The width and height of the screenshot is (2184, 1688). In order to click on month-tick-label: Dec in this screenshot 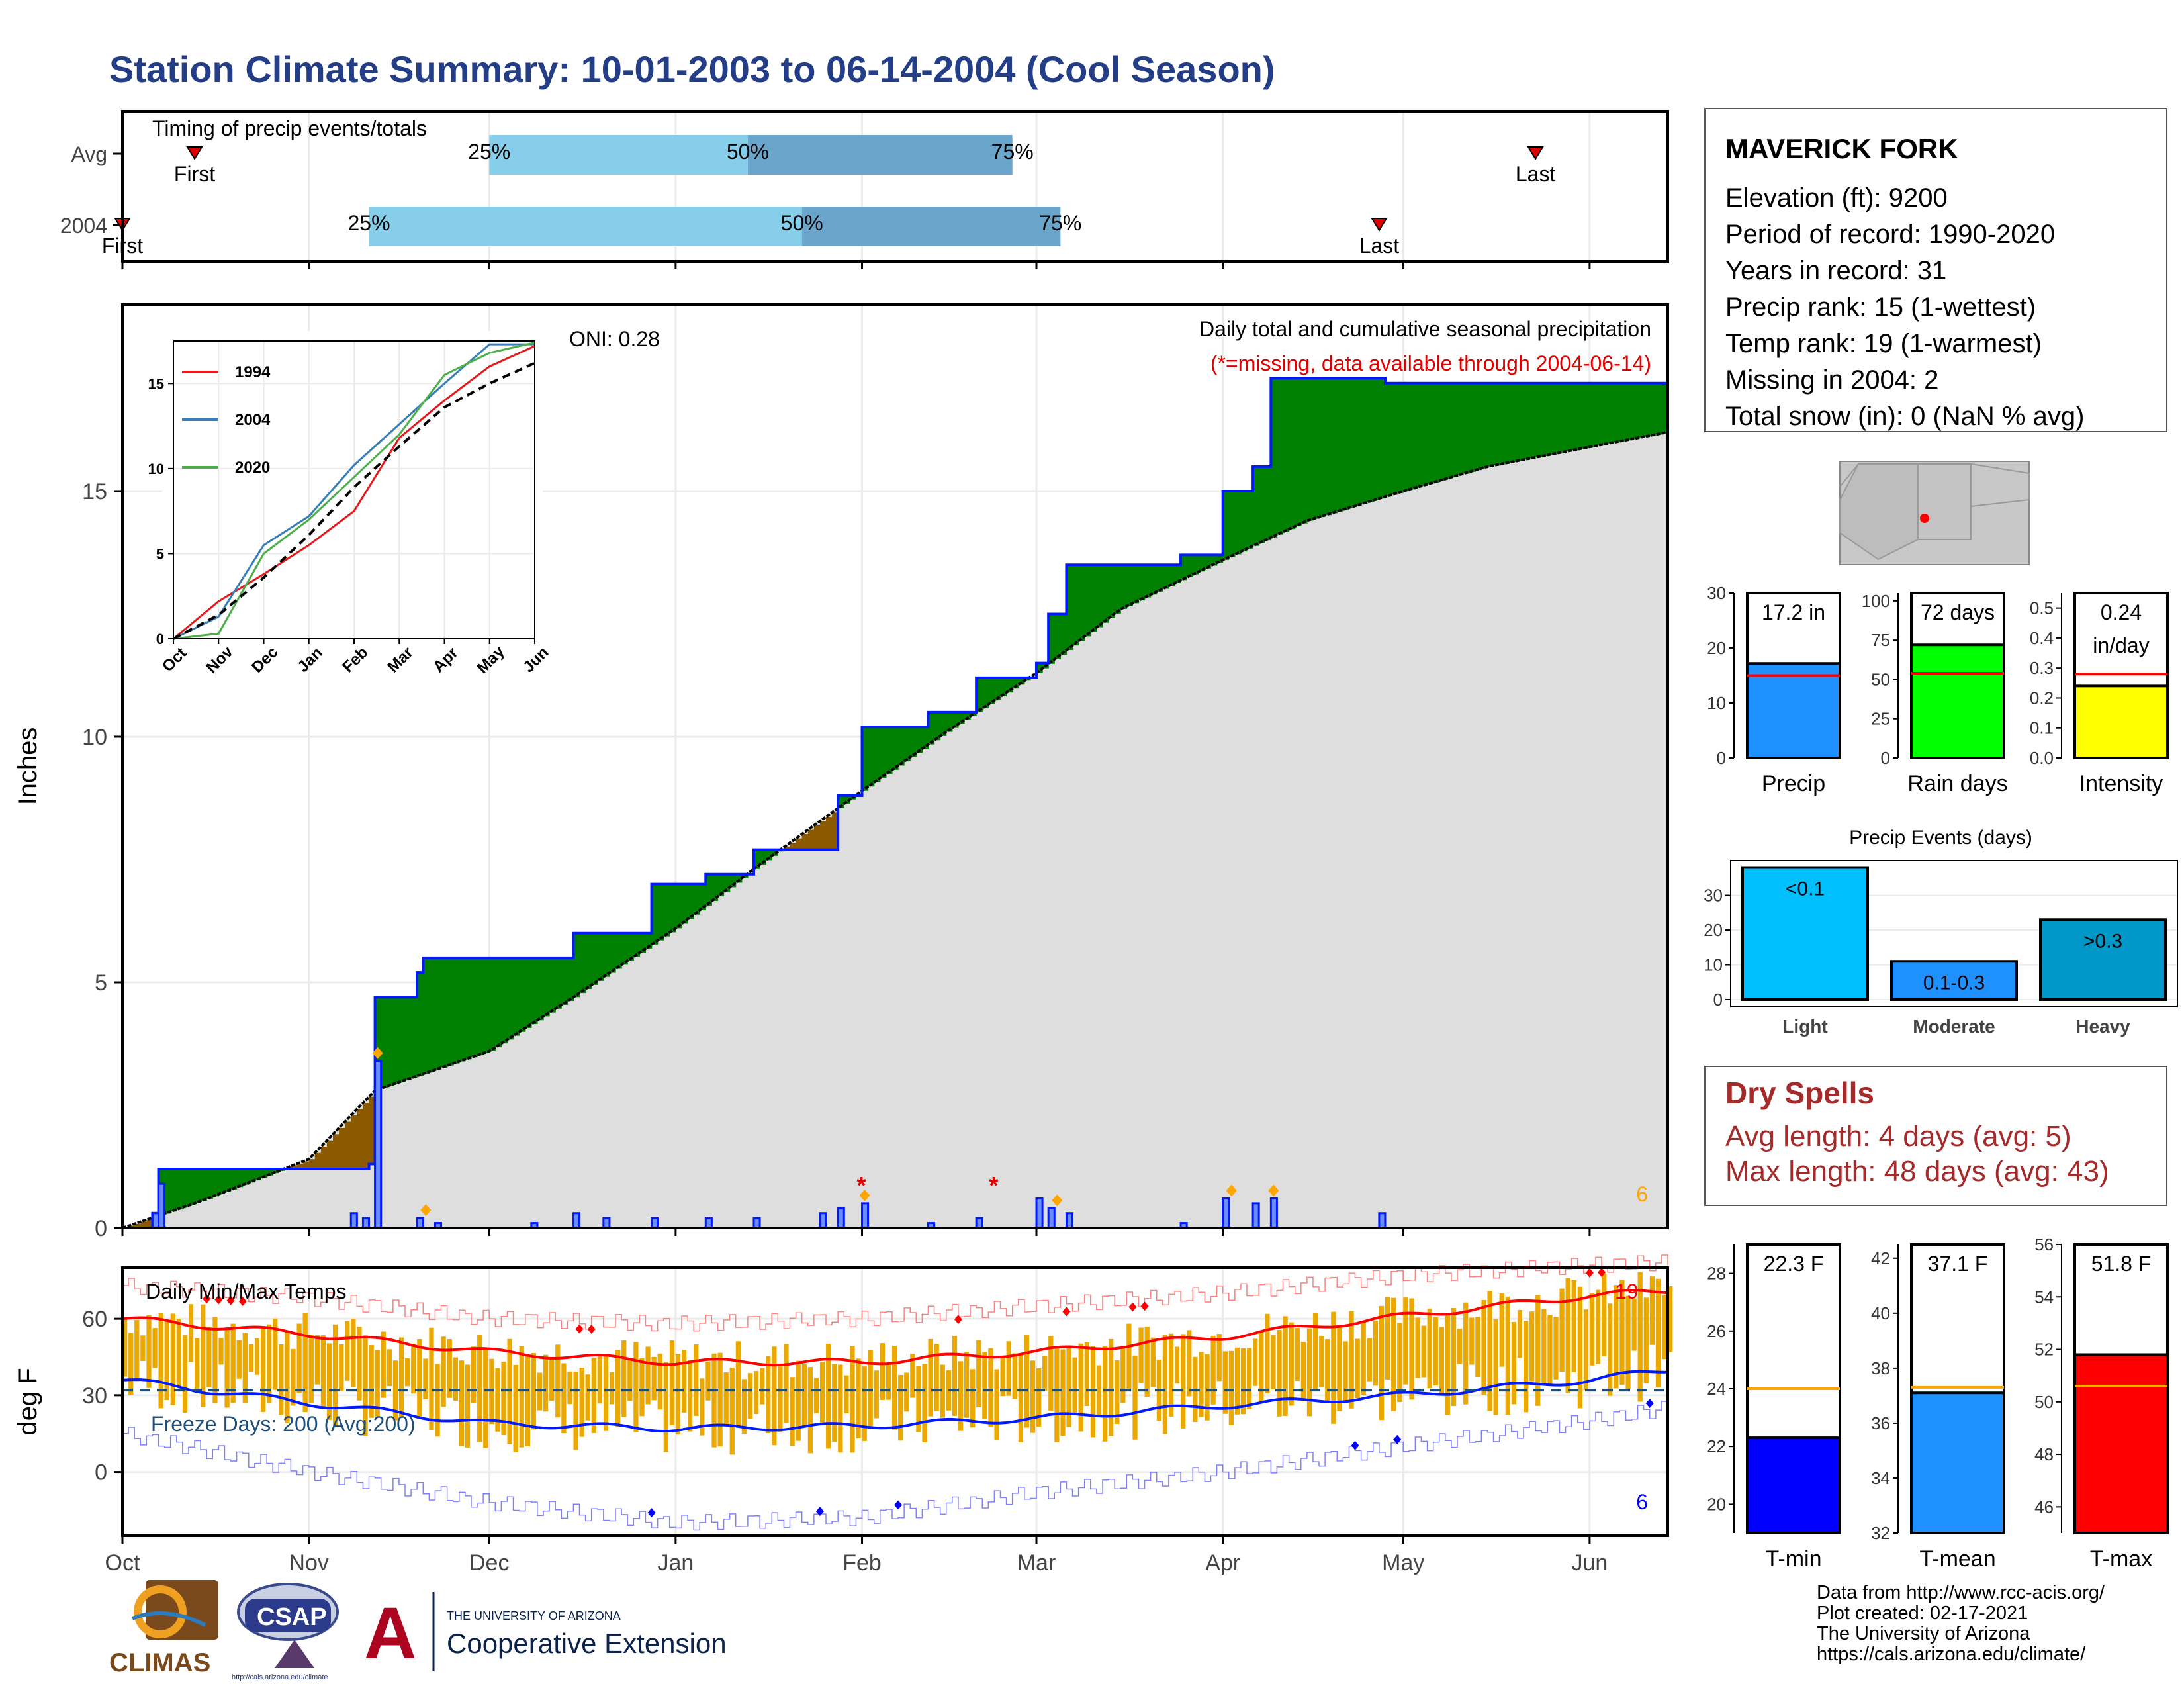, I will do `click(489, 1562)`.